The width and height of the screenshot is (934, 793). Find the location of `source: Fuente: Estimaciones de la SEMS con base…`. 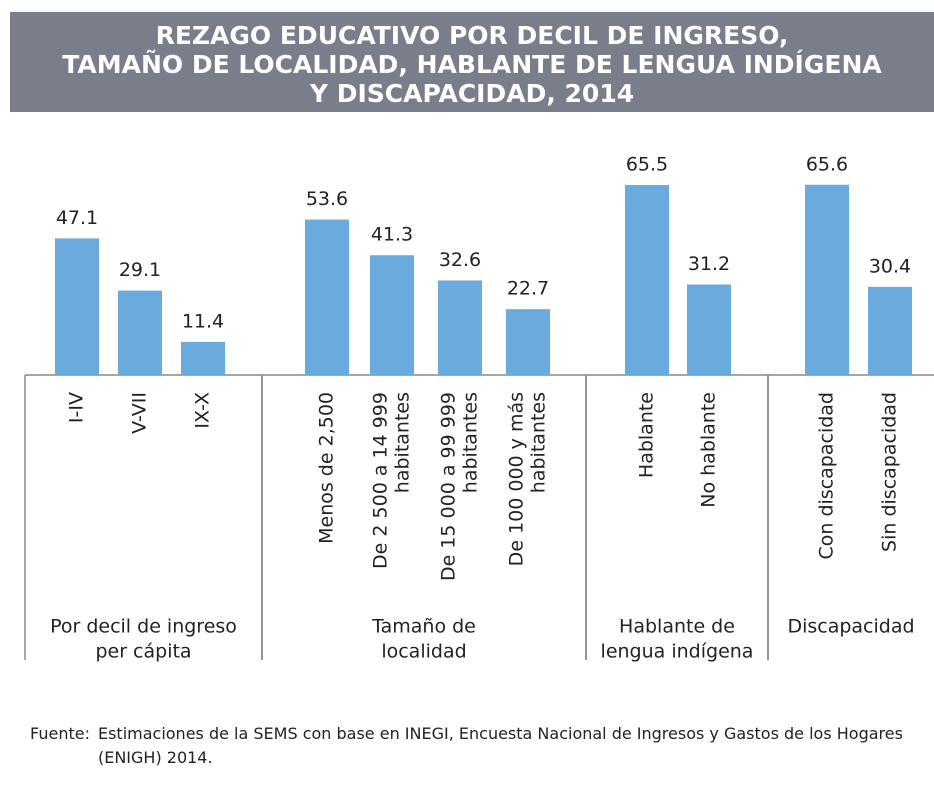

source: Fuente: Estimaciones de la SEMS con base… is located at coordinates (480, 746).